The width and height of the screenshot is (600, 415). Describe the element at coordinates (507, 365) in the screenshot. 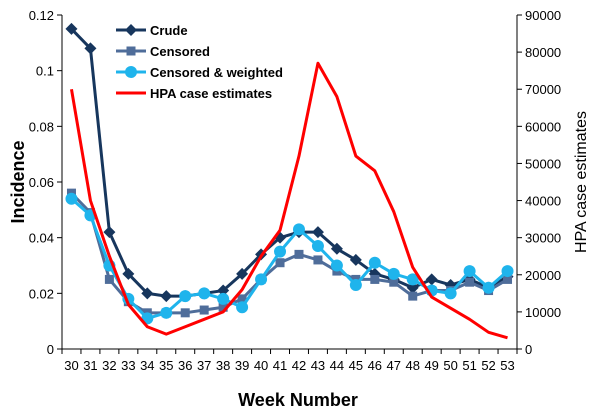

I see `x-tick-label: 53` at that location.